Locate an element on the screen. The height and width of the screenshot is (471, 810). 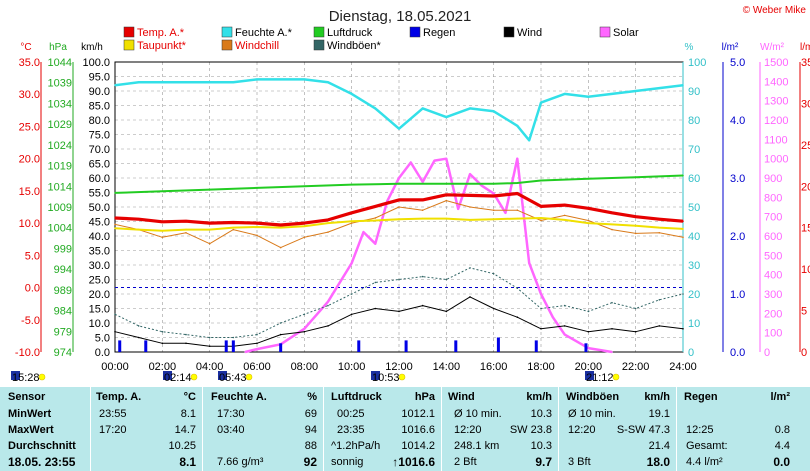
axis-tick-pressure: 1019 is located at coordinates (60, 167).